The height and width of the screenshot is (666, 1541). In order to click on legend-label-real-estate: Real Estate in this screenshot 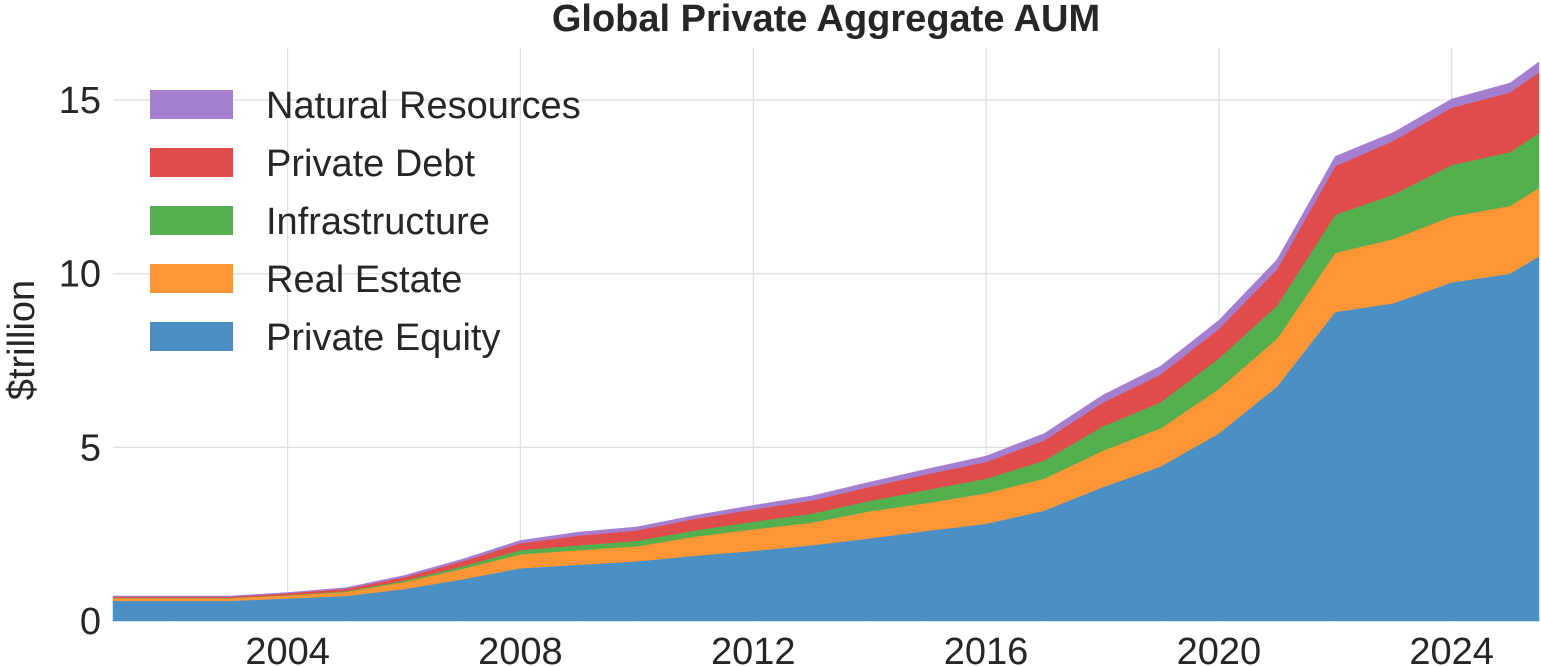, I will do `click(364, 280)`.